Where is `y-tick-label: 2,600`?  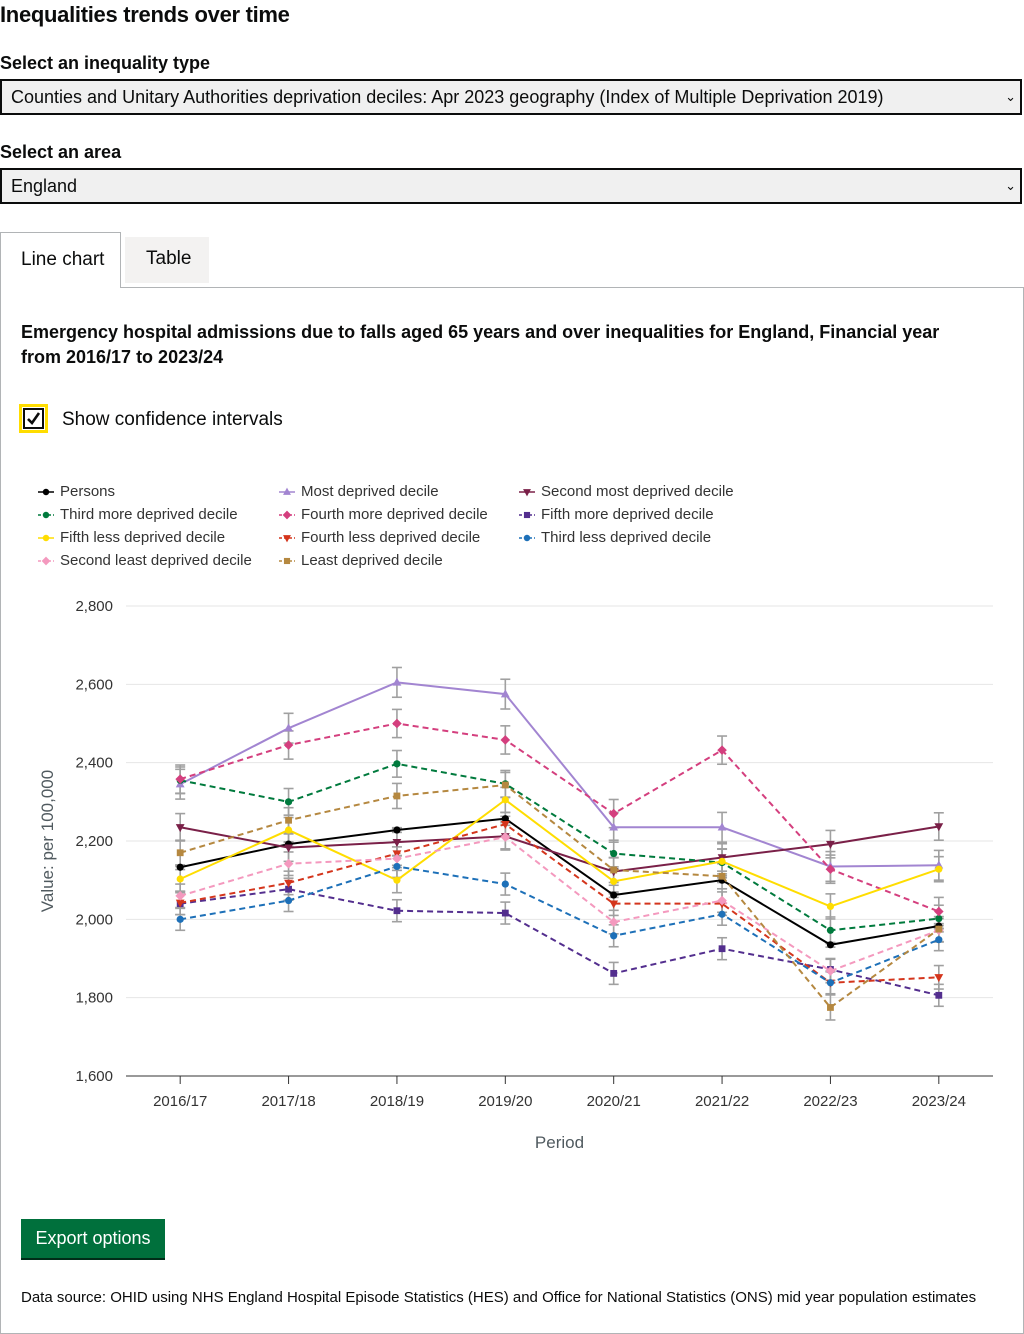 y-tick-label: 2,600 is located at coordinates (94, 684).